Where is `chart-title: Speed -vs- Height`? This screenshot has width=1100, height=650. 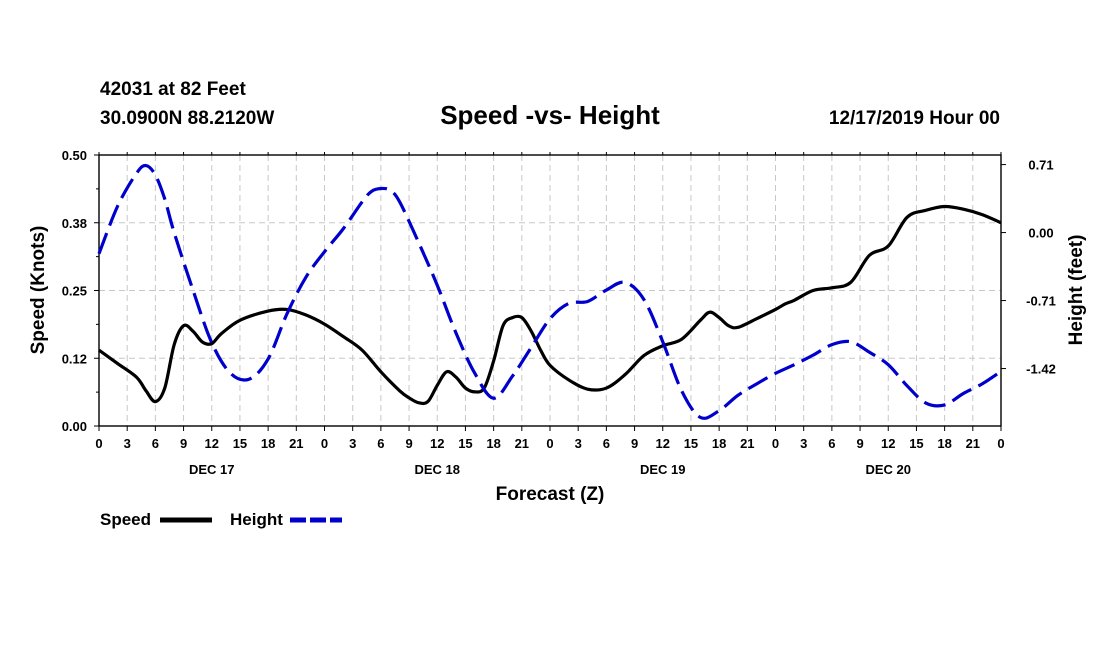
chart-title: Speed -vs- Height is located at coordinates (550, 115).